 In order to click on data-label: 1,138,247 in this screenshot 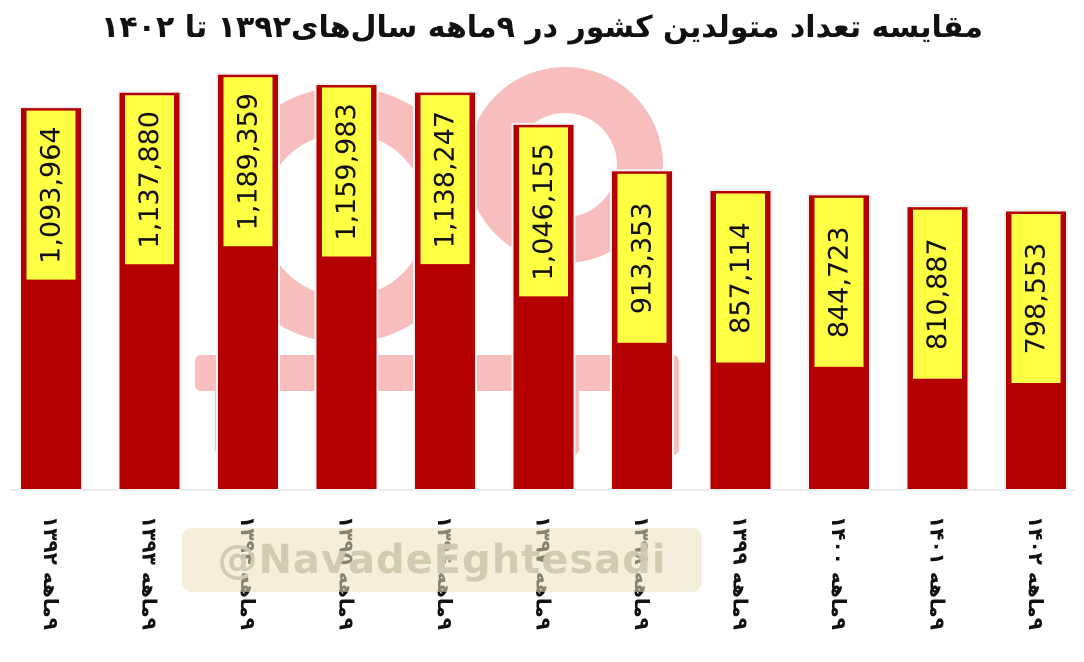, I will do `click(445, 179)`.